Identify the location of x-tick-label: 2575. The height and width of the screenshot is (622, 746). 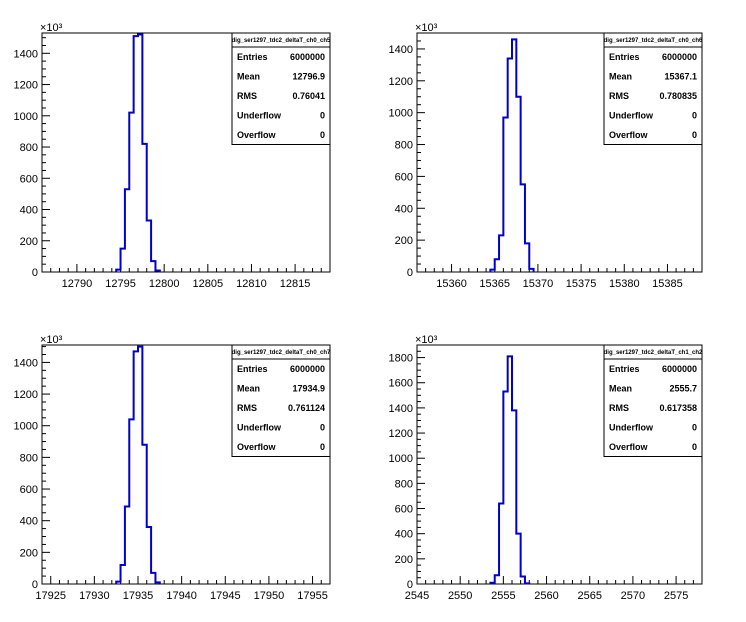
(676, 596).